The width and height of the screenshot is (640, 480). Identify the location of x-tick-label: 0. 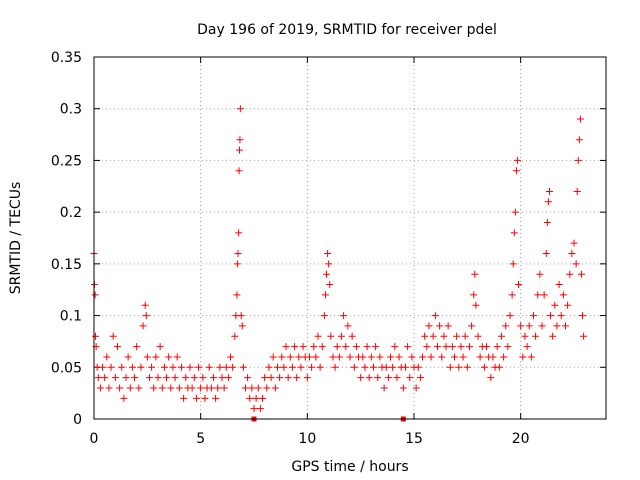
(94, 439).